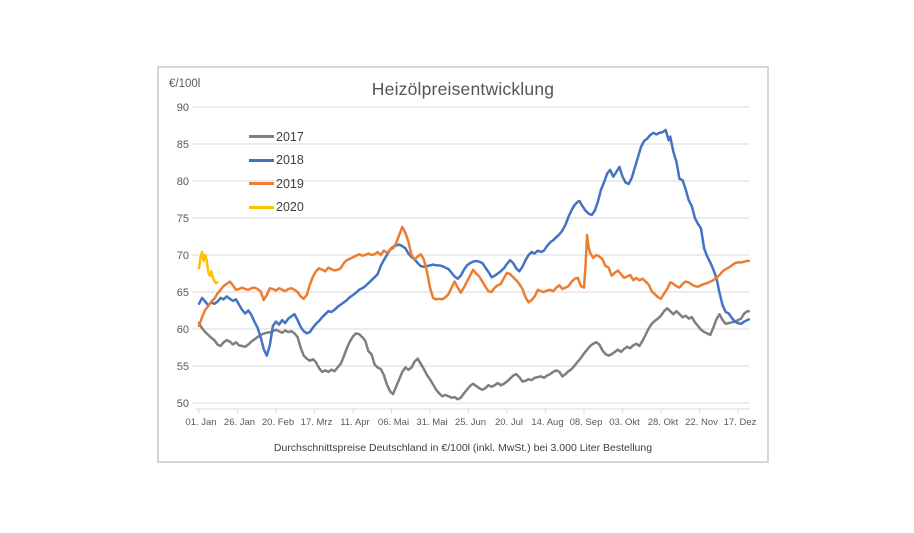 The image size is (914, 533). I want to click on legend-item-2017: 2017, so click(276, 137).